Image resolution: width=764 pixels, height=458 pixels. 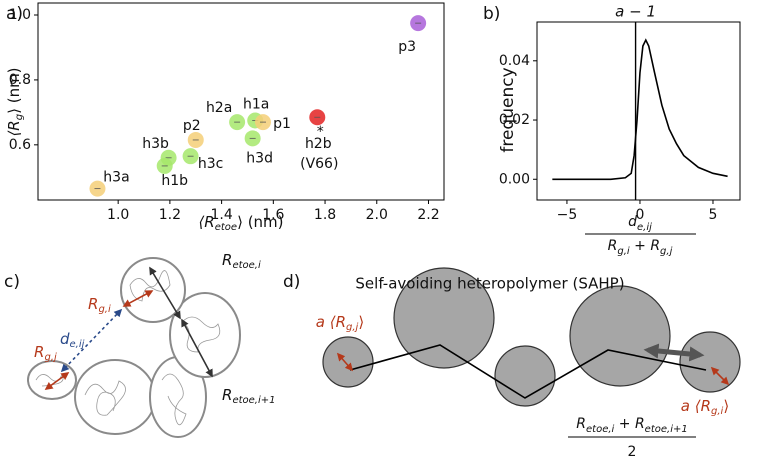 I want to click on y-tick-label: 0.8, so click(x=20, y=80).